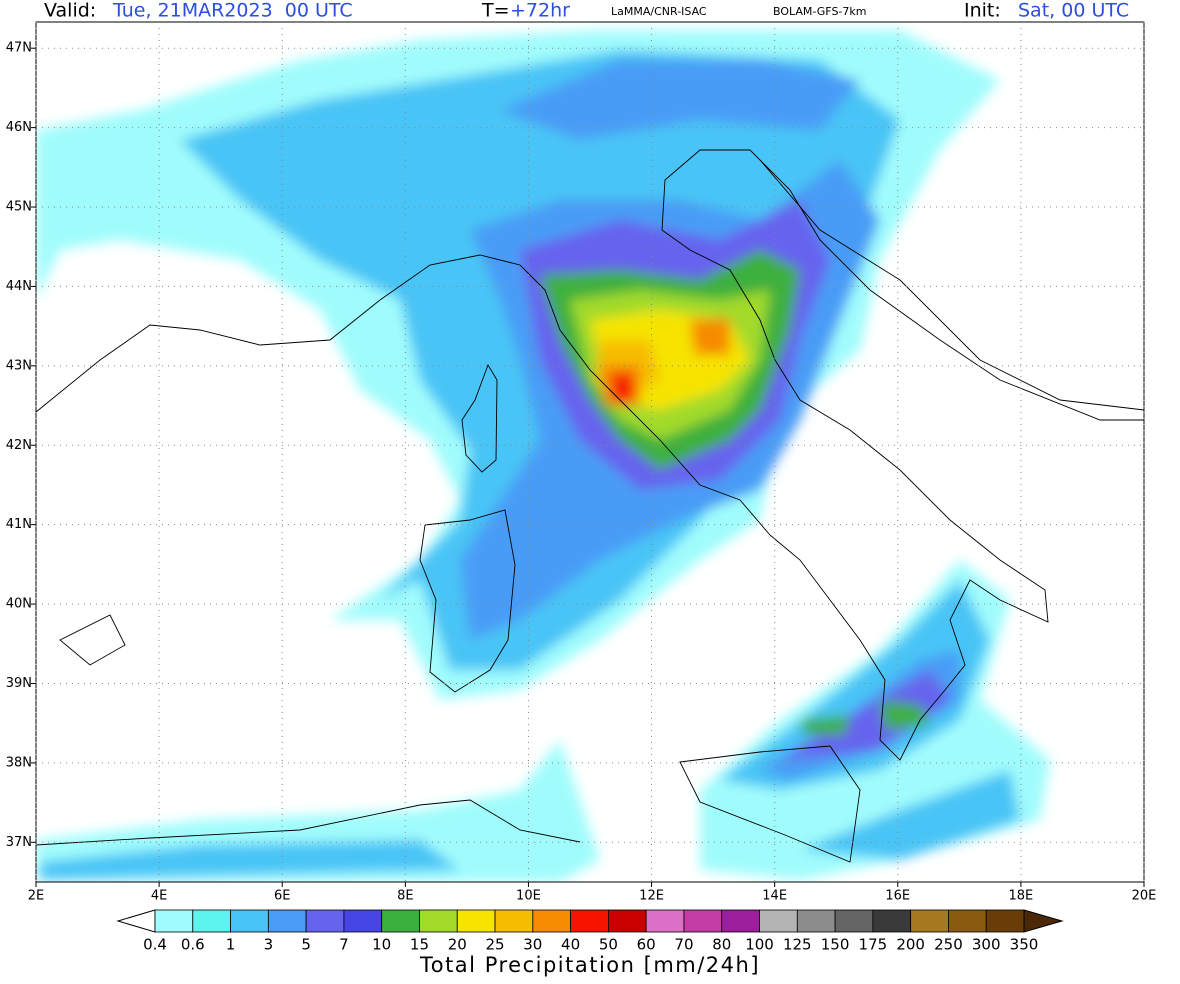 This screenshot has height=984, width=1180. Describe the element at coordinates (897, 896) in the screenshot. I see `x-tick-label: 16E` at that location.